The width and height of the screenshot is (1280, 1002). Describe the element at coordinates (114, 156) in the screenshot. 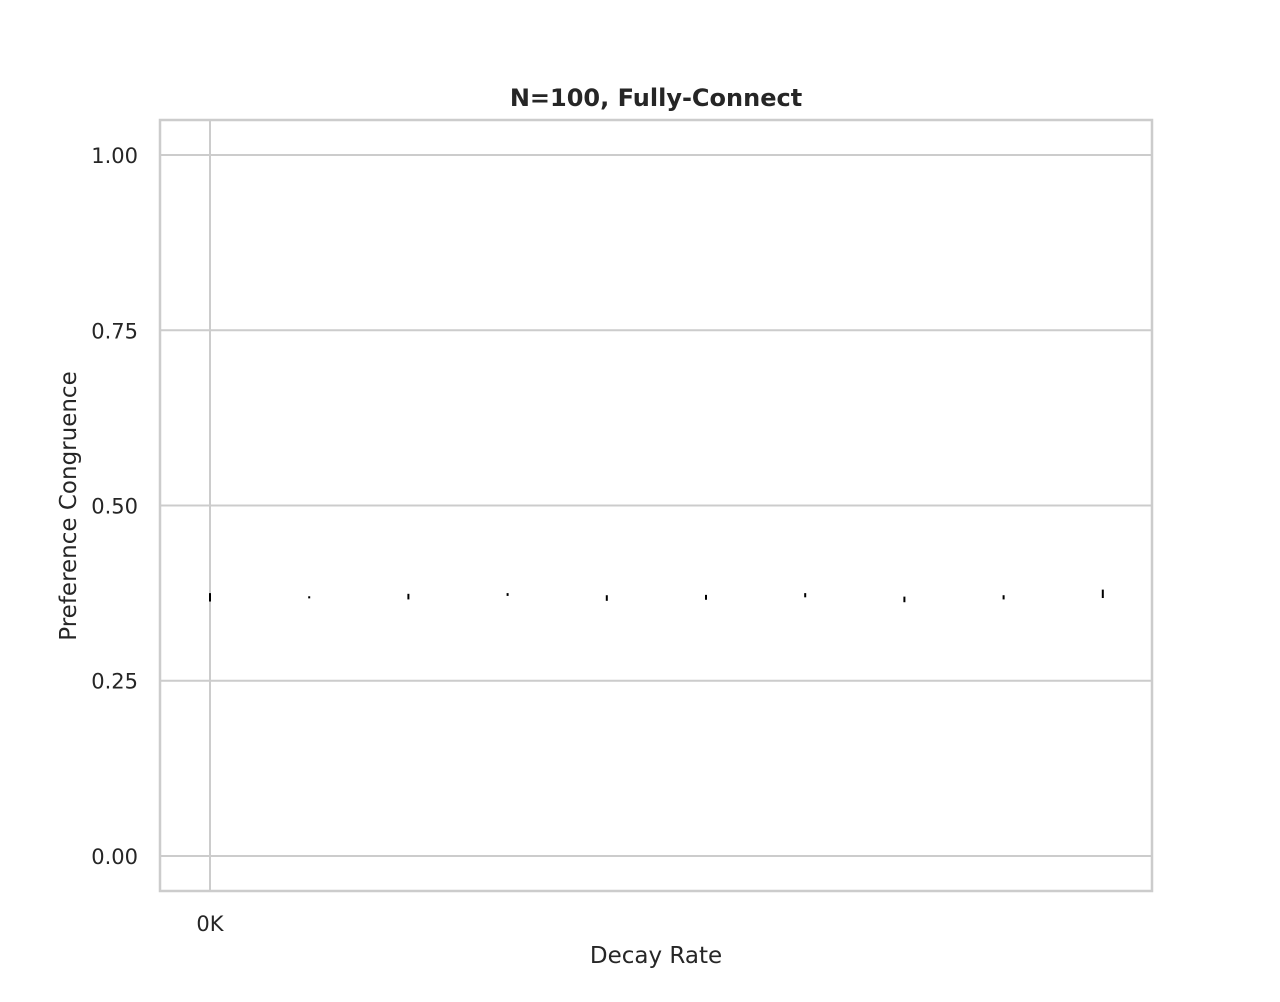

I see `y-tick-label: 1.00` at that location.